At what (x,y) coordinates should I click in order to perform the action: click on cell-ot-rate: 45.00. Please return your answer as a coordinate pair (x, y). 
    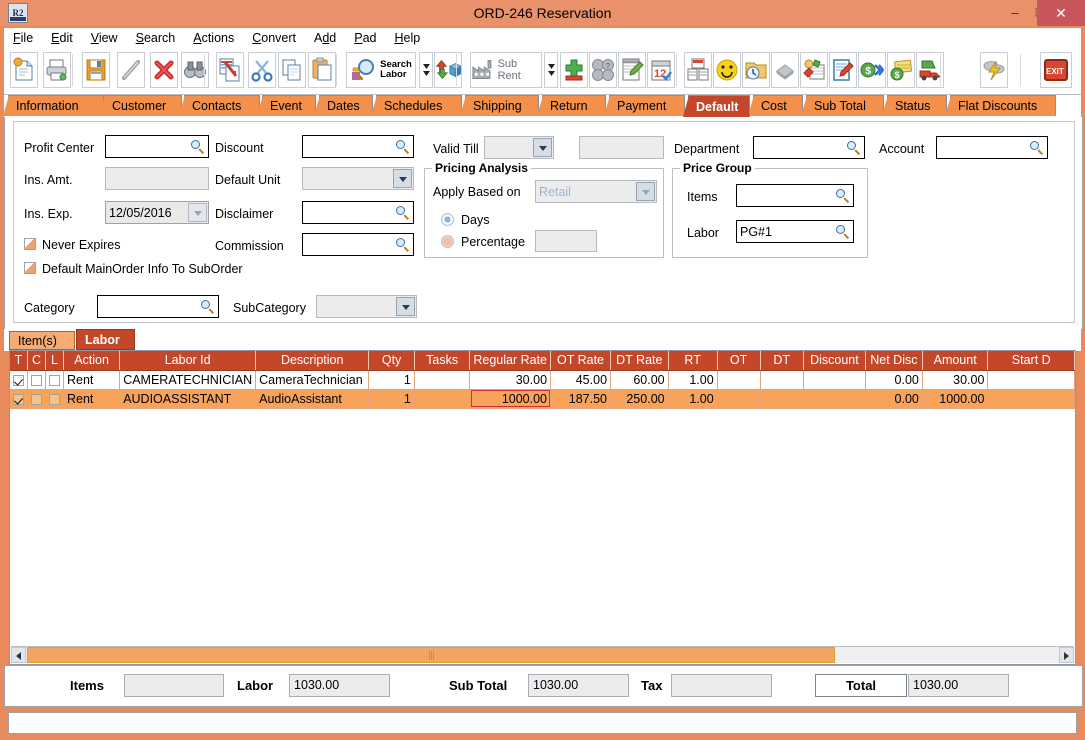
    Looking at the image, I should click on (581, 380).